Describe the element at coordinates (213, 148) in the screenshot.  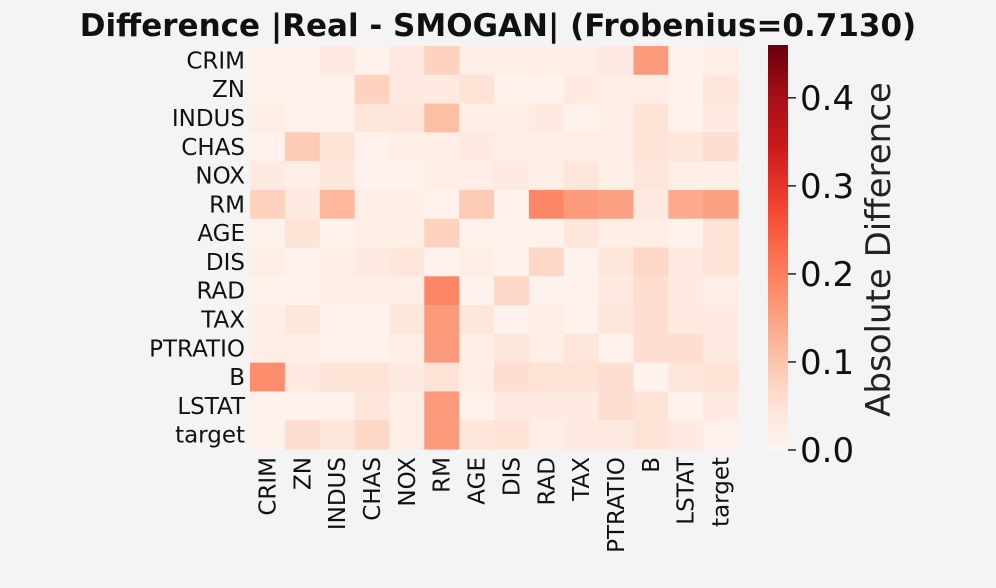
I see `row-tick-label: CHAS` at that location.